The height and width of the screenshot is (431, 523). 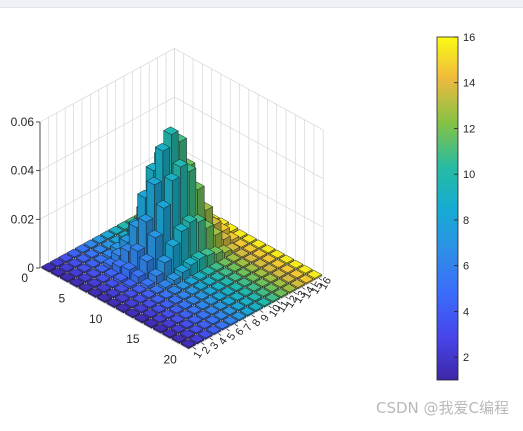 I want to click on colorbar-tick-label: 14, so click(x=469, y=84).